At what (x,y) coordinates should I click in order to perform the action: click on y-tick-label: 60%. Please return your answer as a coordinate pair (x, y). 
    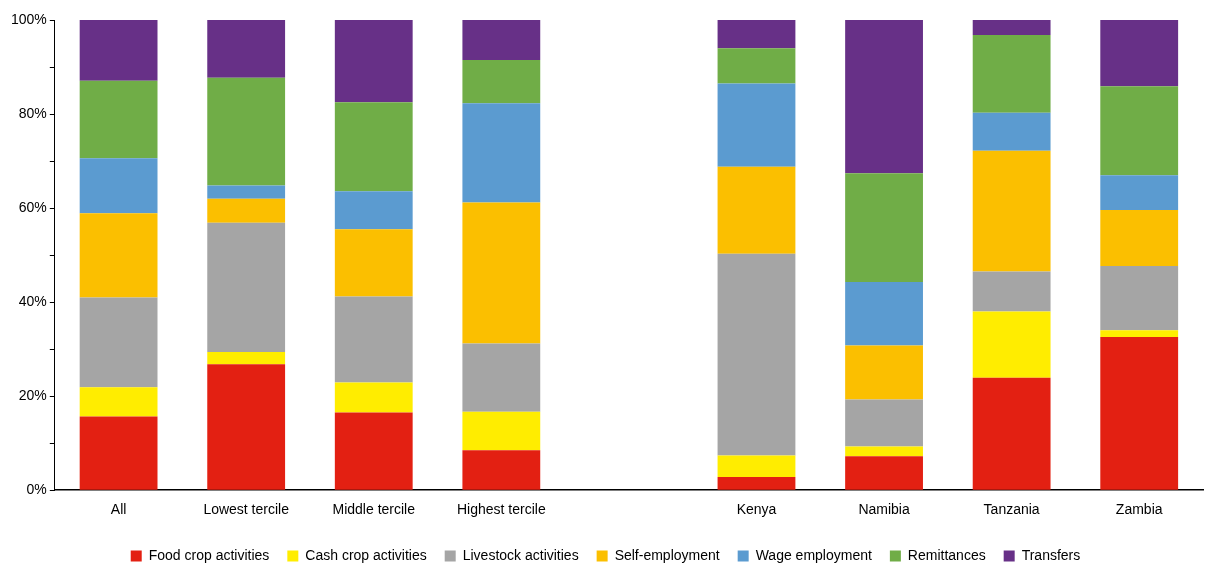
    Looking at the image, I should click on (32, 206).